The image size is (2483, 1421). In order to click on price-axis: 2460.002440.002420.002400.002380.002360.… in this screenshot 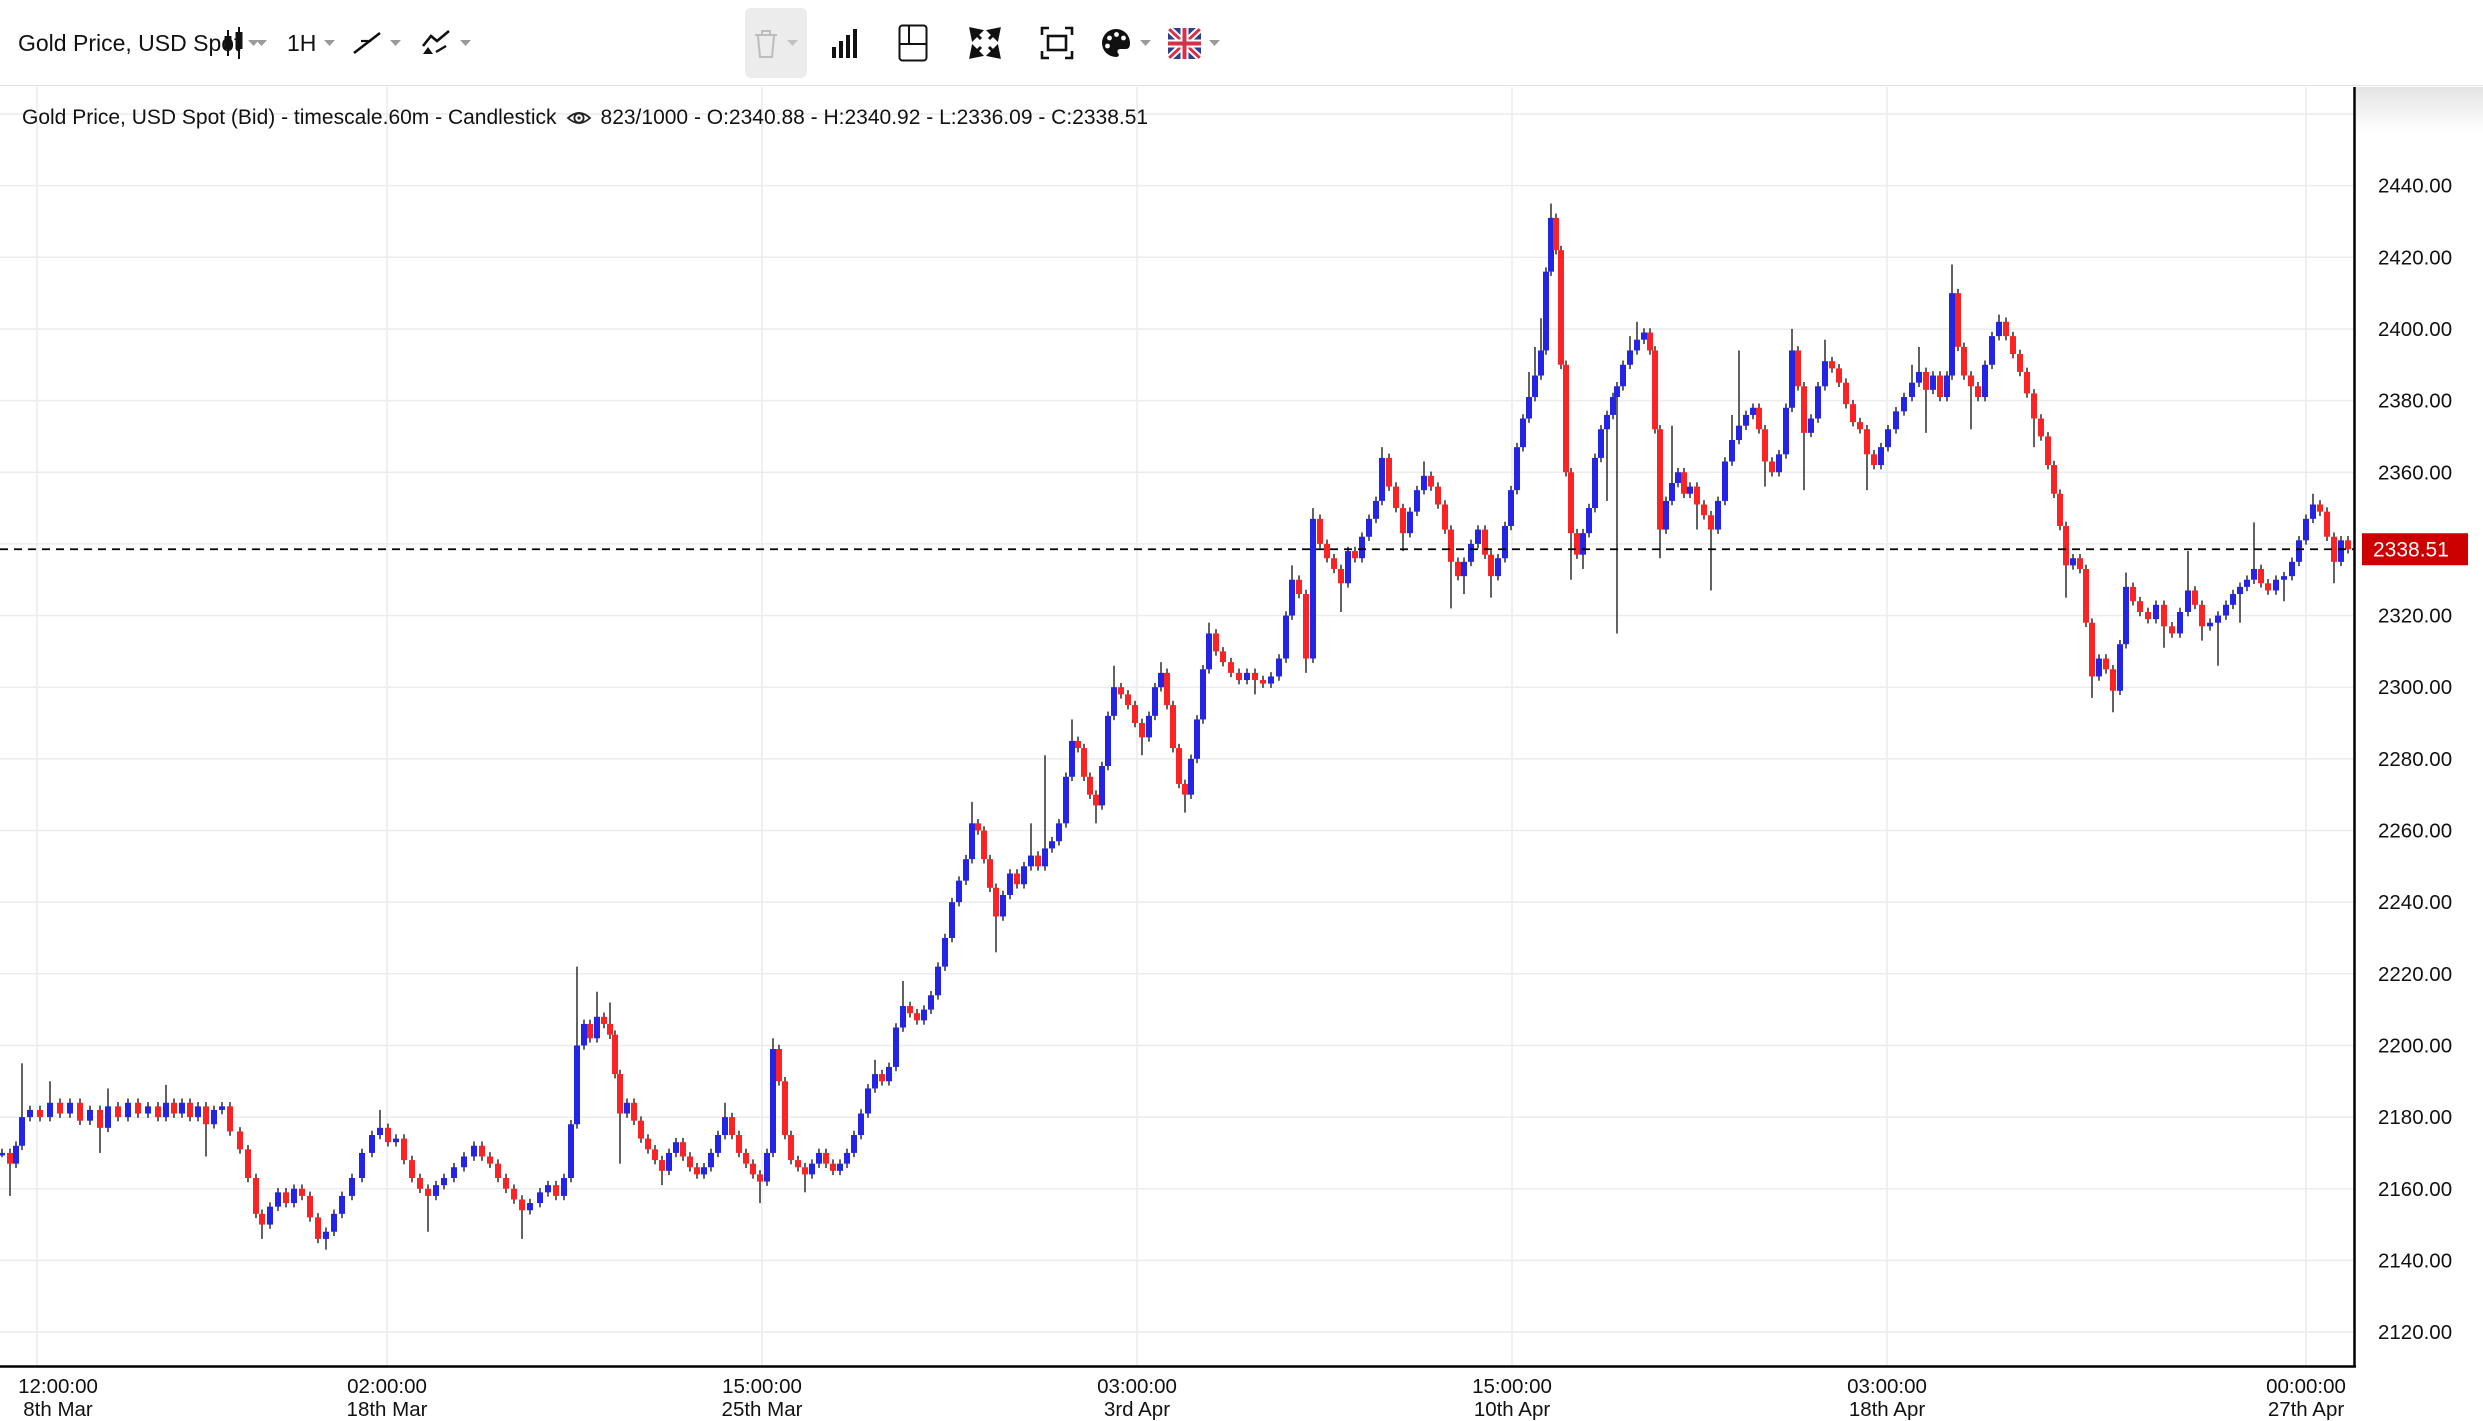, I will do `click(2415, 723)`.